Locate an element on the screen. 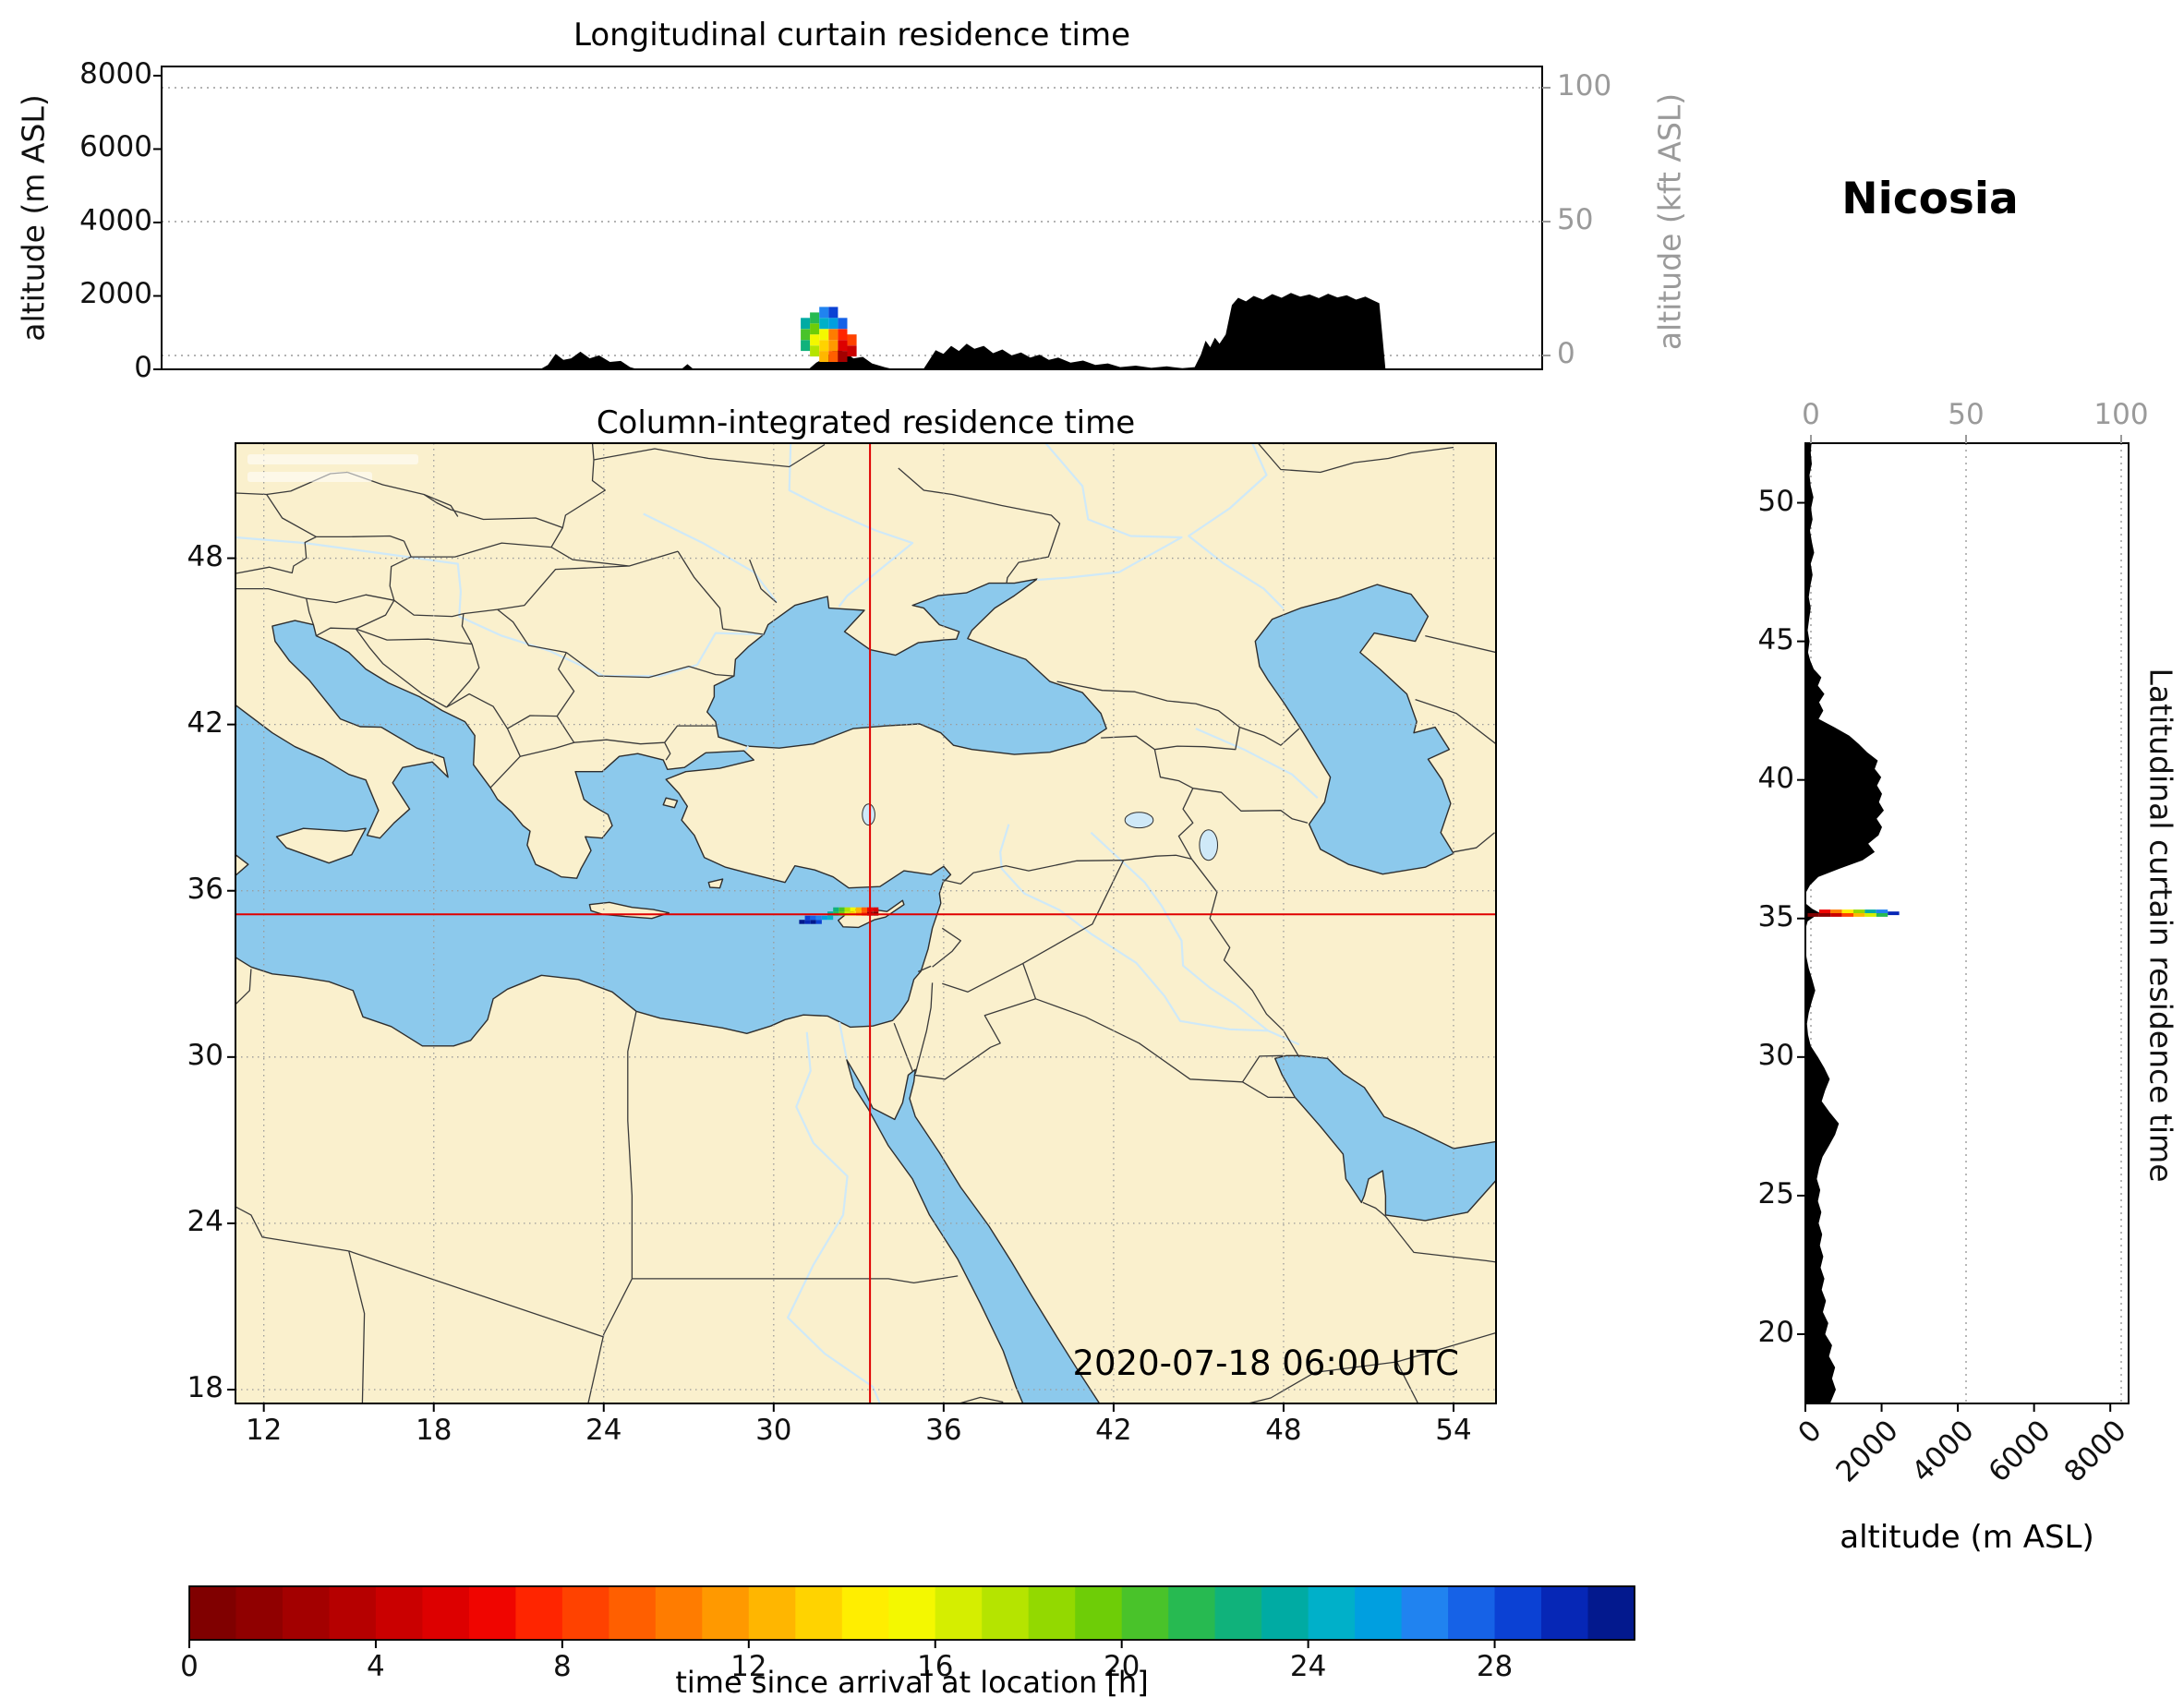  map-ytick: 24 is located at coordinates (205, 1221).